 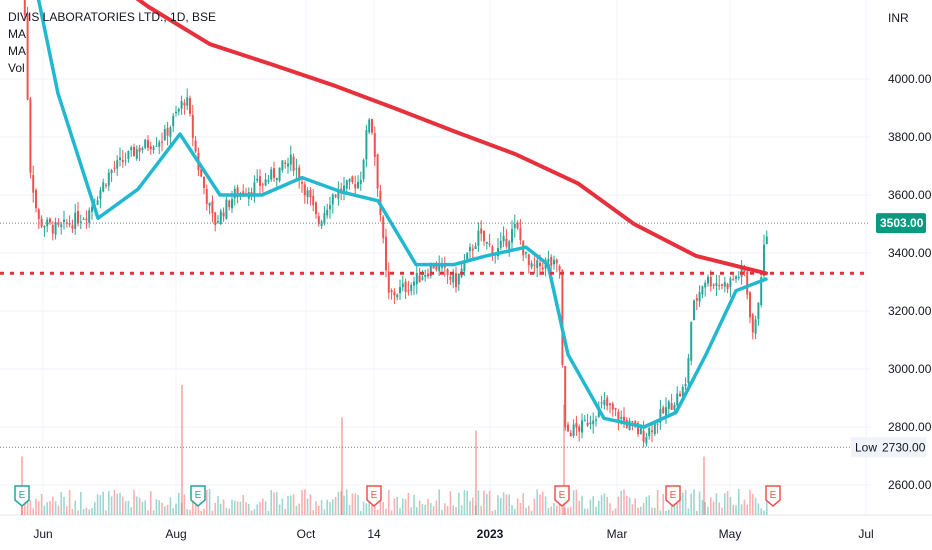 What do you see at coordinates (17, 51) in the screenshot?
I see `legend-ma-2: MA` at bounding box center [17, 51].